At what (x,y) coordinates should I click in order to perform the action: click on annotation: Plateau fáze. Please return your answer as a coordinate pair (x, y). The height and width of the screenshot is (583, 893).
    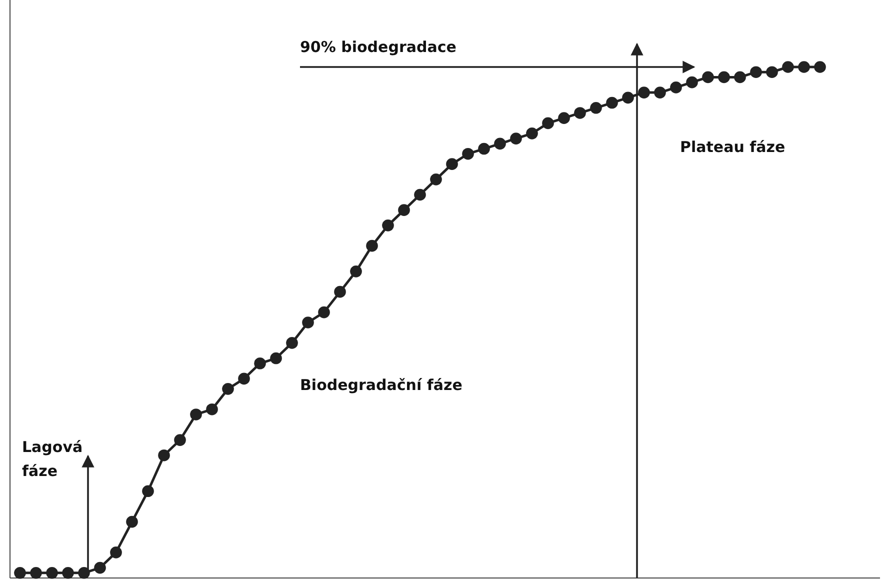
    Looking at the image, I should click on (733, 147).